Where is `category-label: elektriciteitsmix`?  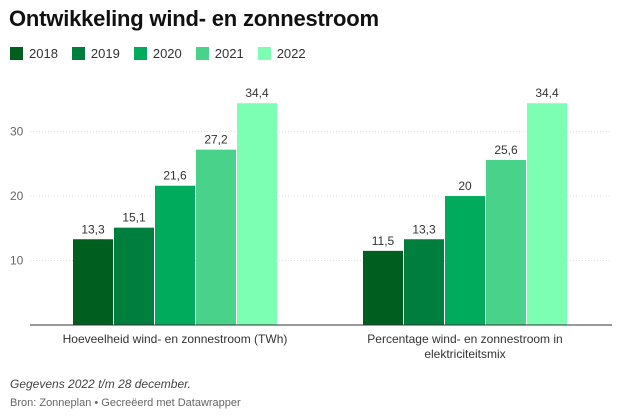 category-label: elektriciteitsmix is located at coordinates (464, 354).